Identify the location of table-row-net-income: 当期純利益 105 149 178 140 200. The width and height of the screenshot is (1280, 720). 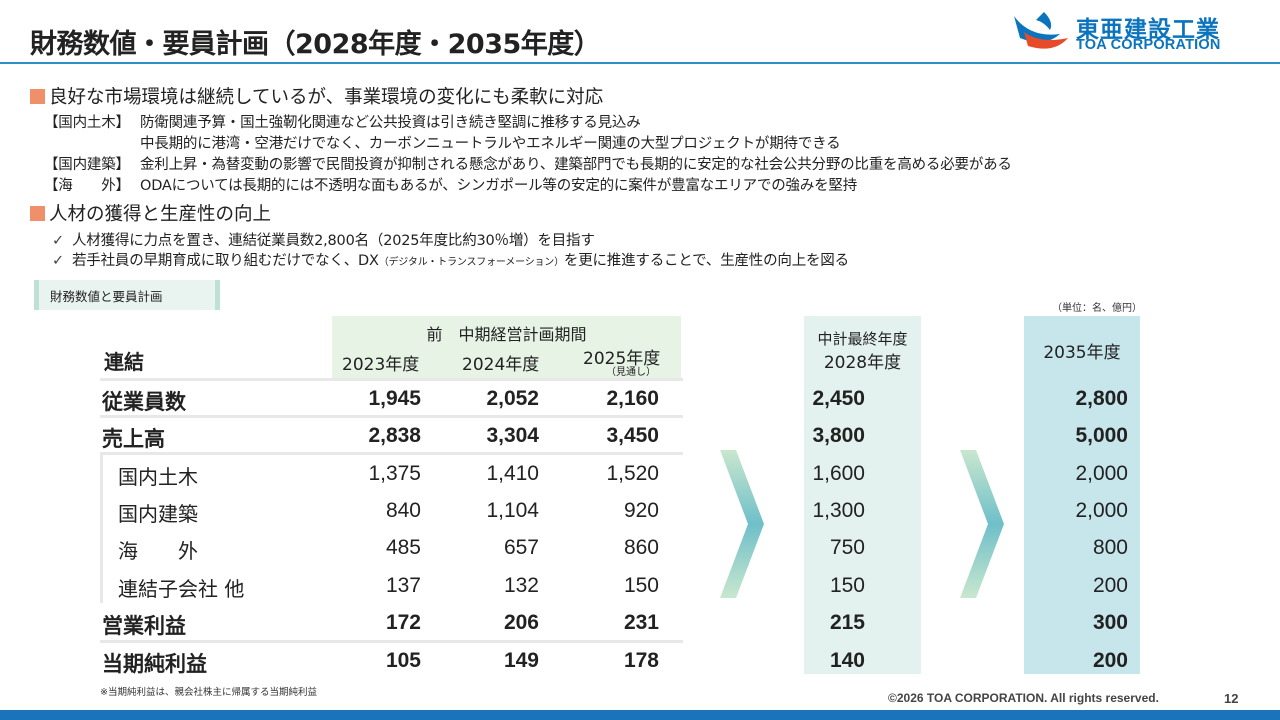
(615, 662).